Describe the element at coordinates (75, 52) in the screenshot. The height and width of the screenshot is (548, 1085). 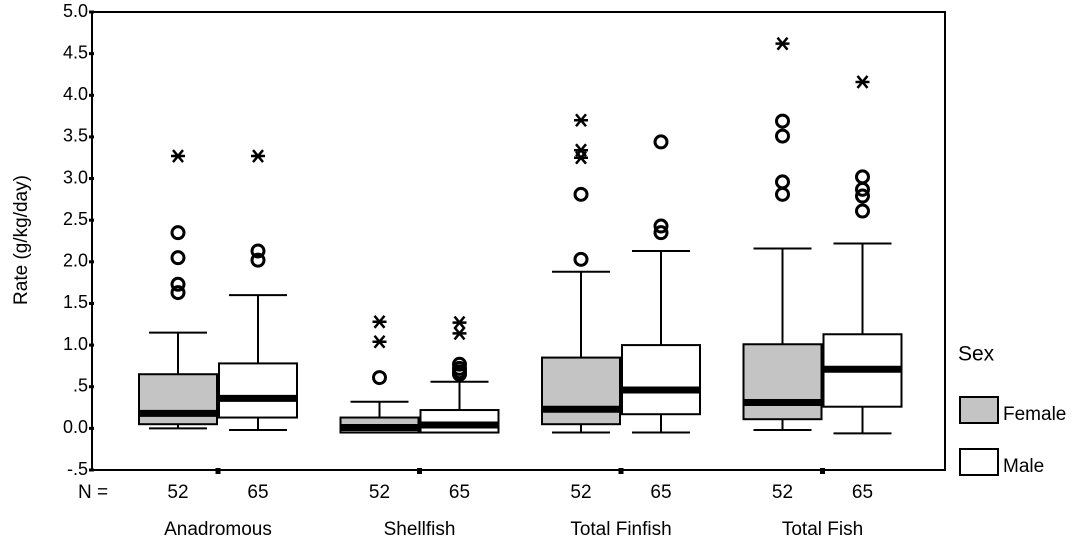
I see `y-tick-label: 4.5` at that location.